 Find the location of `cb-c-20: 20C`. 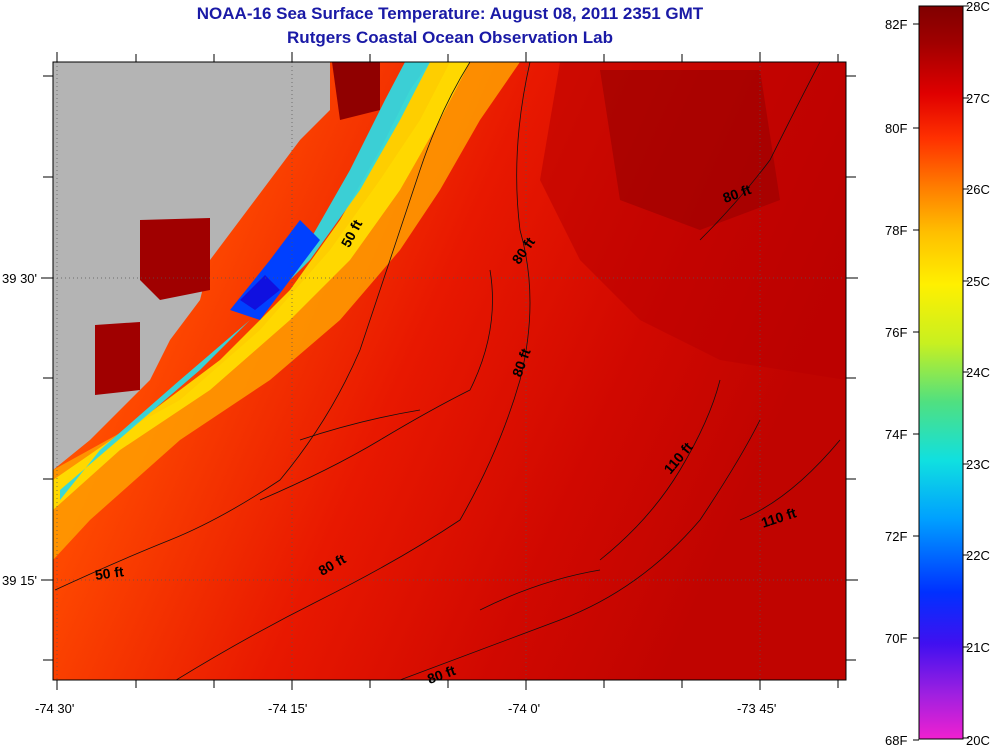

cb-c-20: 20C is located at coordinates (978, 740).